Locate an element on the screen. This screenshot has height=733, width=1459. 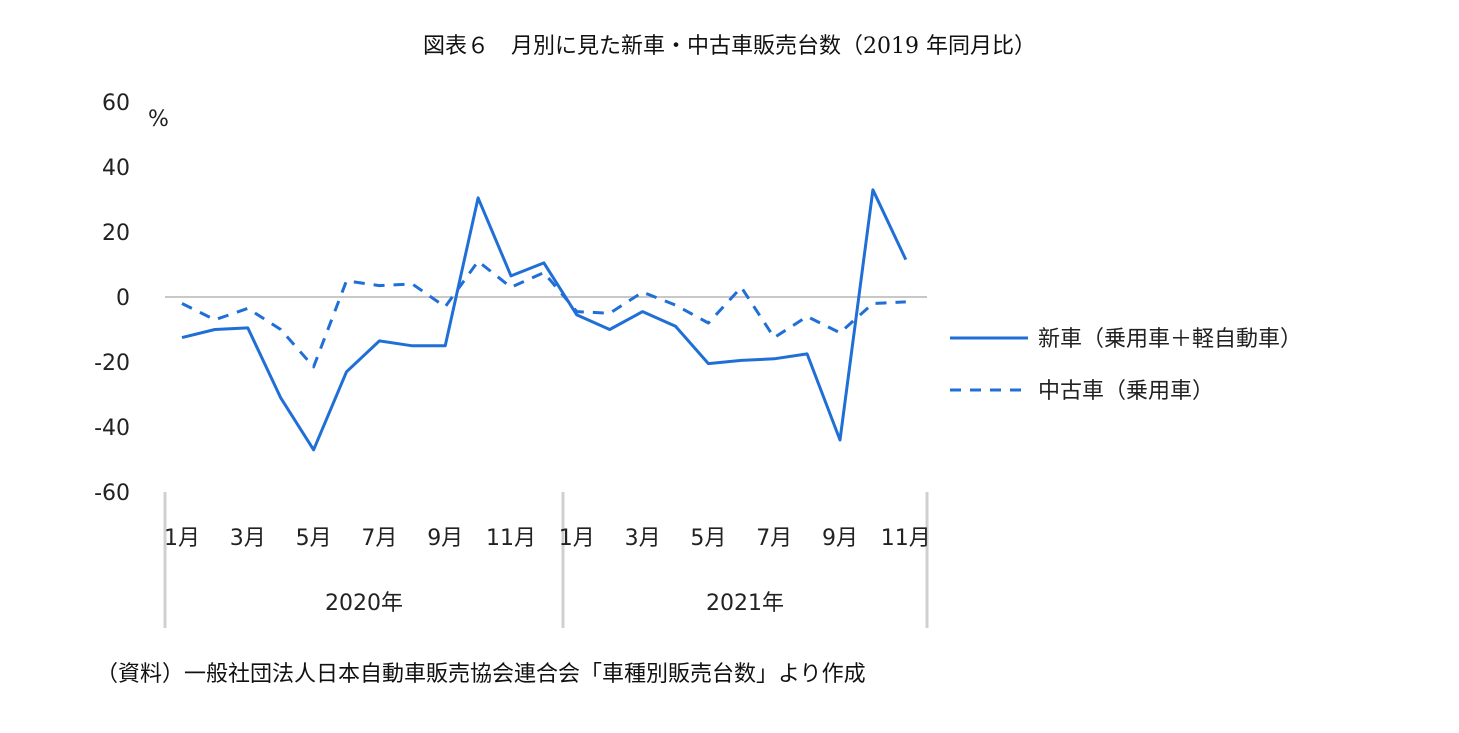
y-tick-label: 20 is located at coordinates (116, 233).